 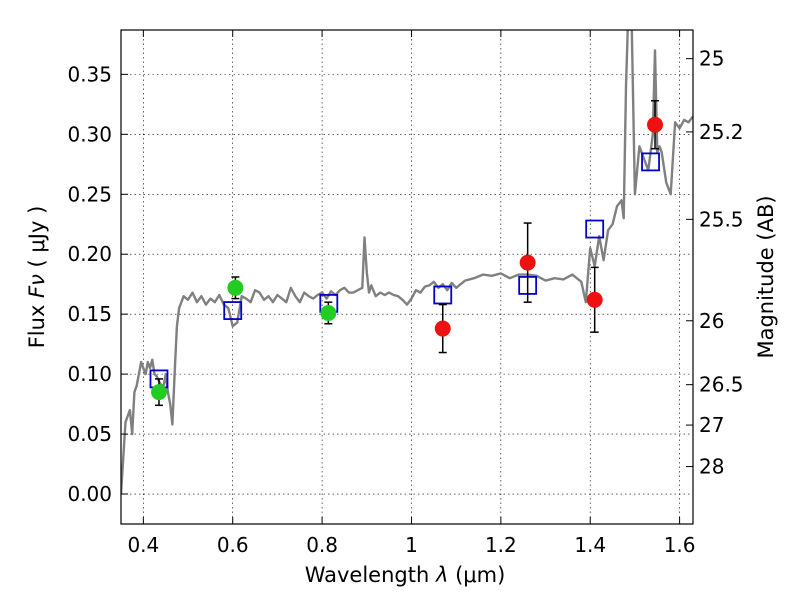 What do you see at coordinates (721, 385) in the screenshot?
I see `y2-tick-label: 26.5` at bounding box center [721, 385].